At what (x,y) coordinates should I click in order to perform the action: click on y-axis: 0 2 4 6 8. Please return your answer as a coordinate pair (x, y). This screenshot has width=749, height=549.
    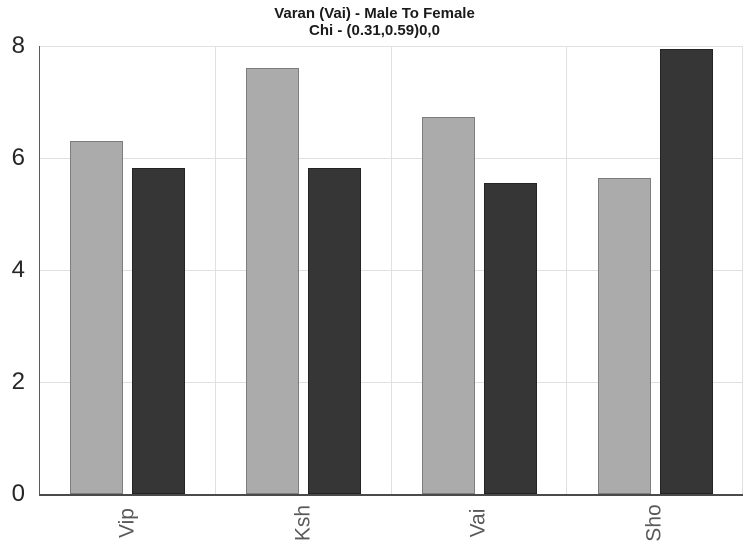
    Looking at the image, I should click on (16, 270).